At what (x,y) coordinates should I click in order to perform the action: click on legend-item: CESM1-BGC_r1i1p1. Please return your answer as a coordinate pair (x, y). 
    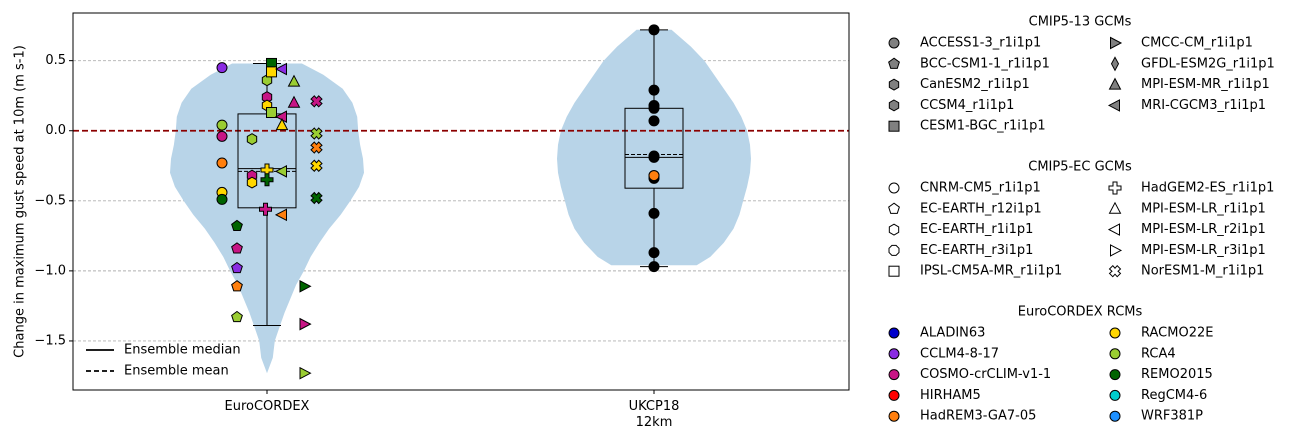
    Looking at the image, I should click on (967, 126).